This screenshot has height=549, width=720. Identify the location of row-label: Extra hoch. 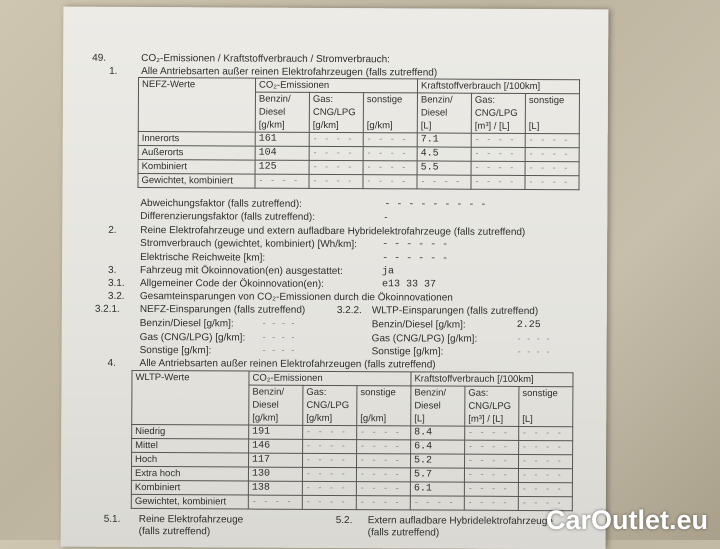
(190, 474).